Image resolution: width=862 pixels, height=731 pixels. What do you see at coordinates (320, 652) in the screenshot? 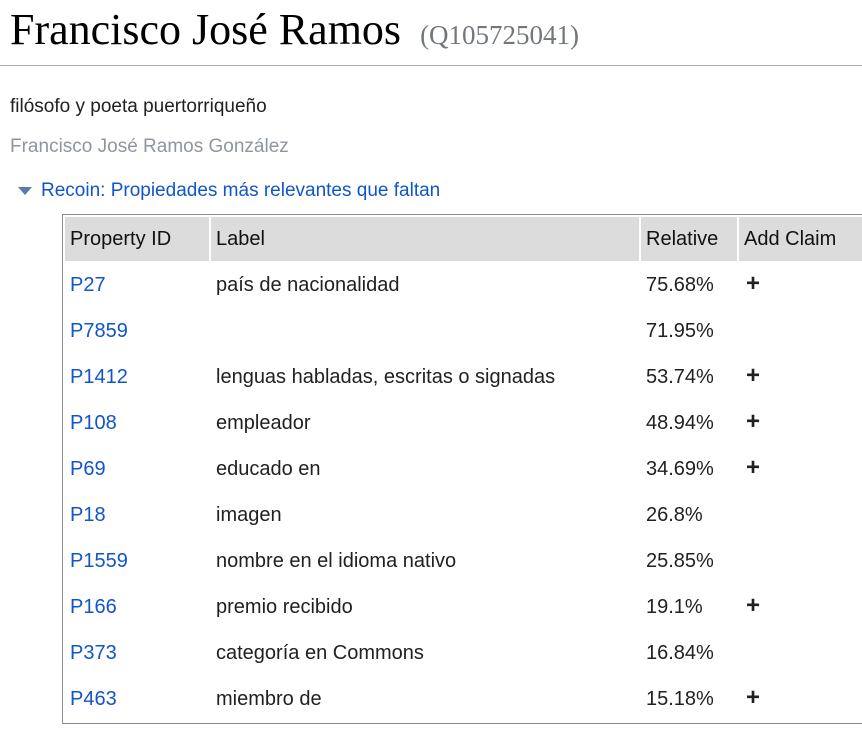
I see `property-label-cell: categoría en Commons` at bounding box center [320, 652].